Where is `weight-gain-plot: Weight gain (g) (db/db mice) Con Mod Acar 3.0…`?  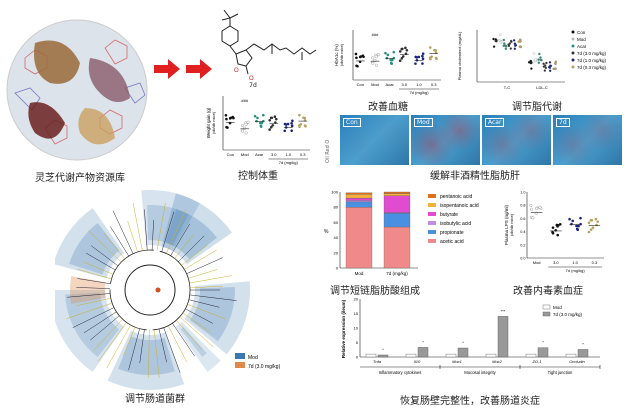
weight-gain-plot: Weight gain (g) (db/db mice) Con Mod Acar 3.0… is located at coordinates (258, 130).